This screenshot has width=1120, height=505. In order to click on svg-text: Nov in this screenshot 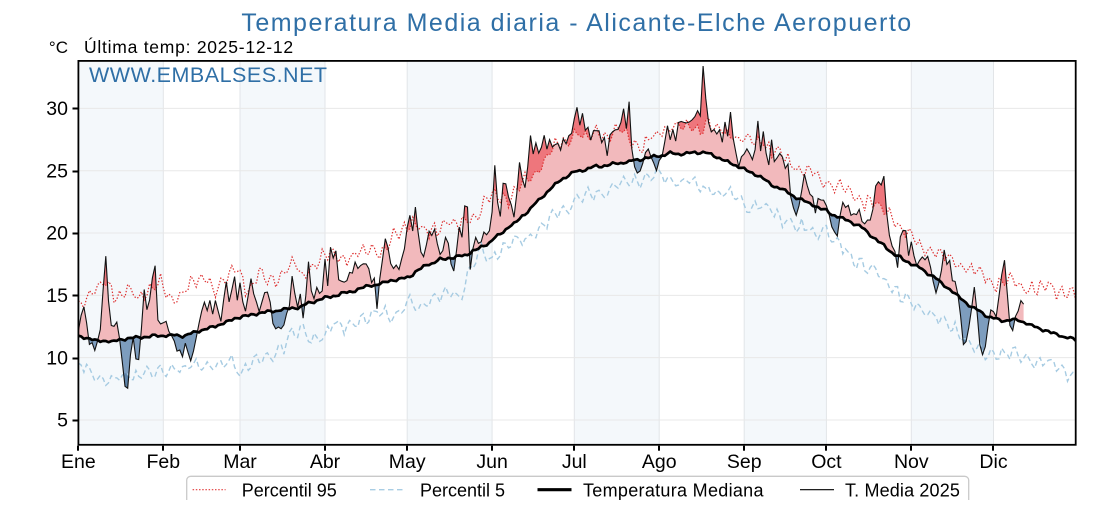, I will do `click(911, 462)`.